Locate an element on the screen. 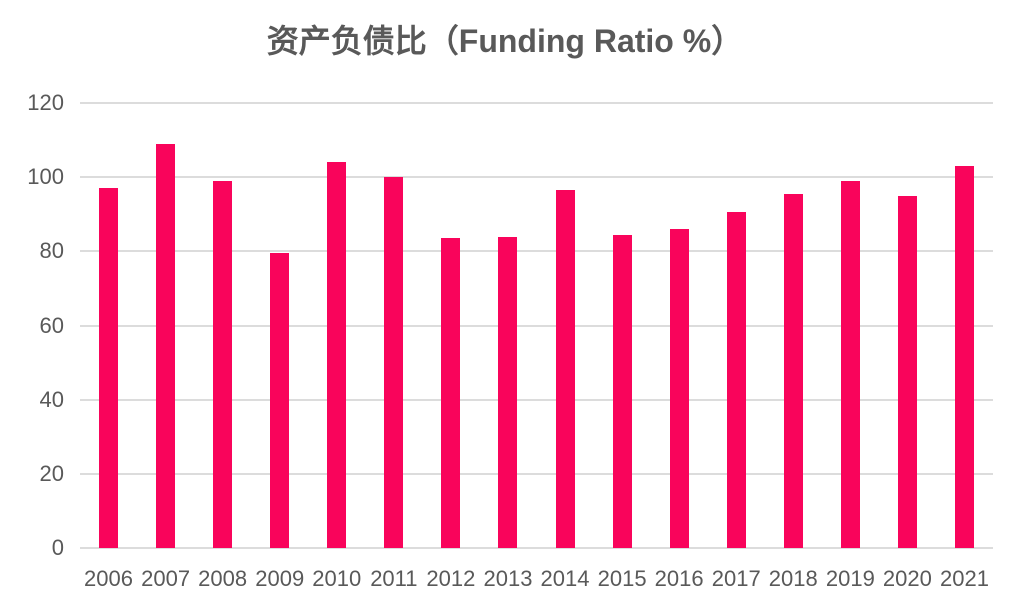  bar-2007 is located at coordinates (166, 345).